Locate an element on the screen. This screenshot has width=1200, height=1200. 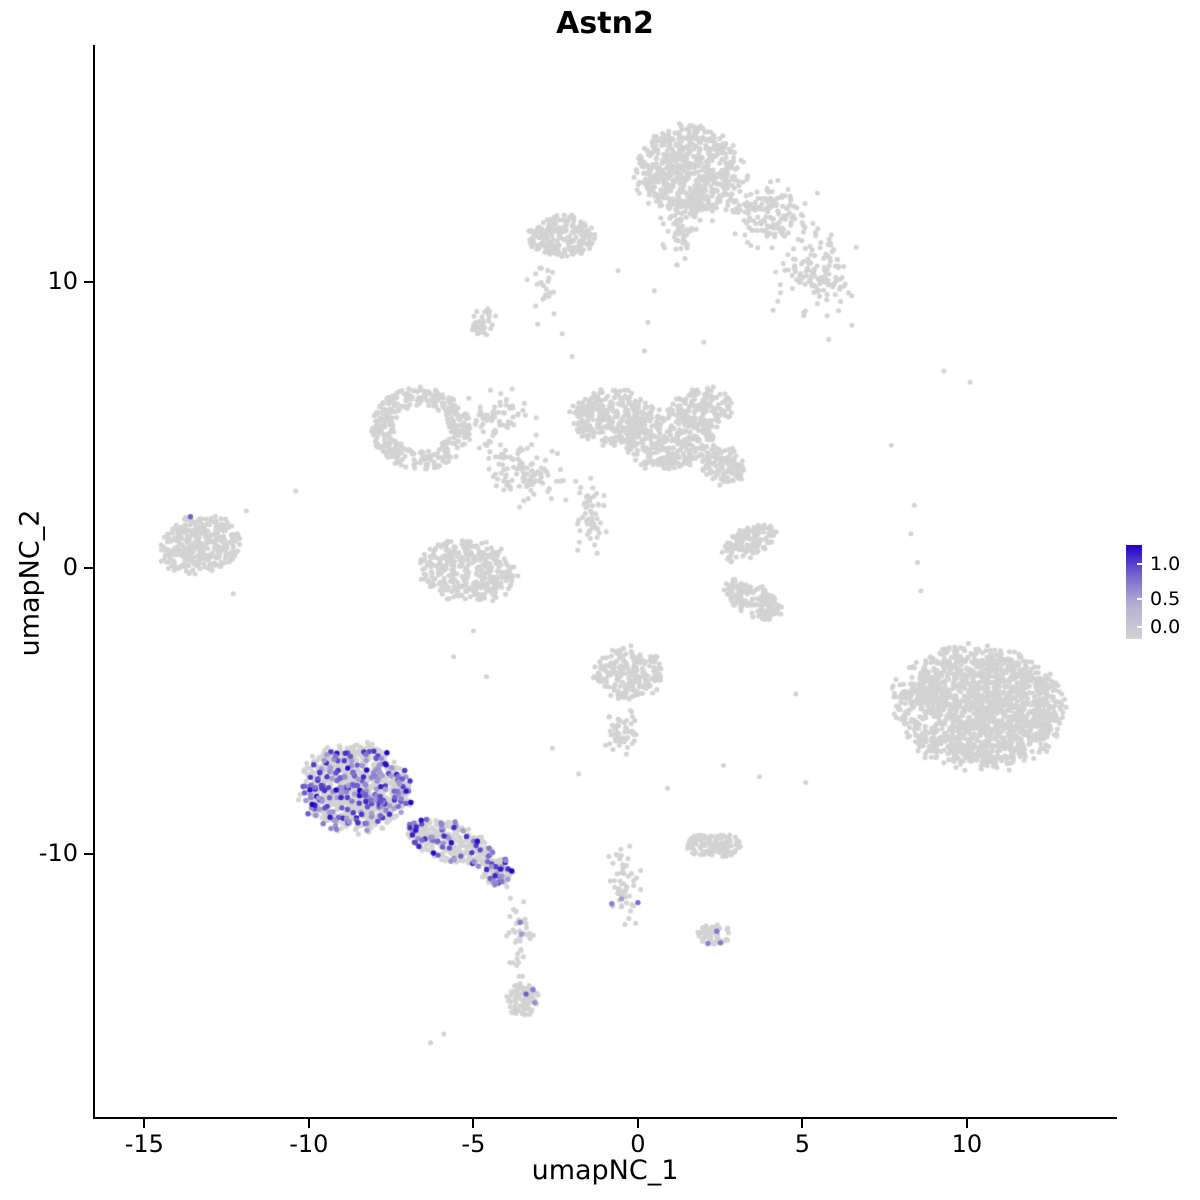
x-axis-title: umapNC_1 is located at coordinates (605, 1170).